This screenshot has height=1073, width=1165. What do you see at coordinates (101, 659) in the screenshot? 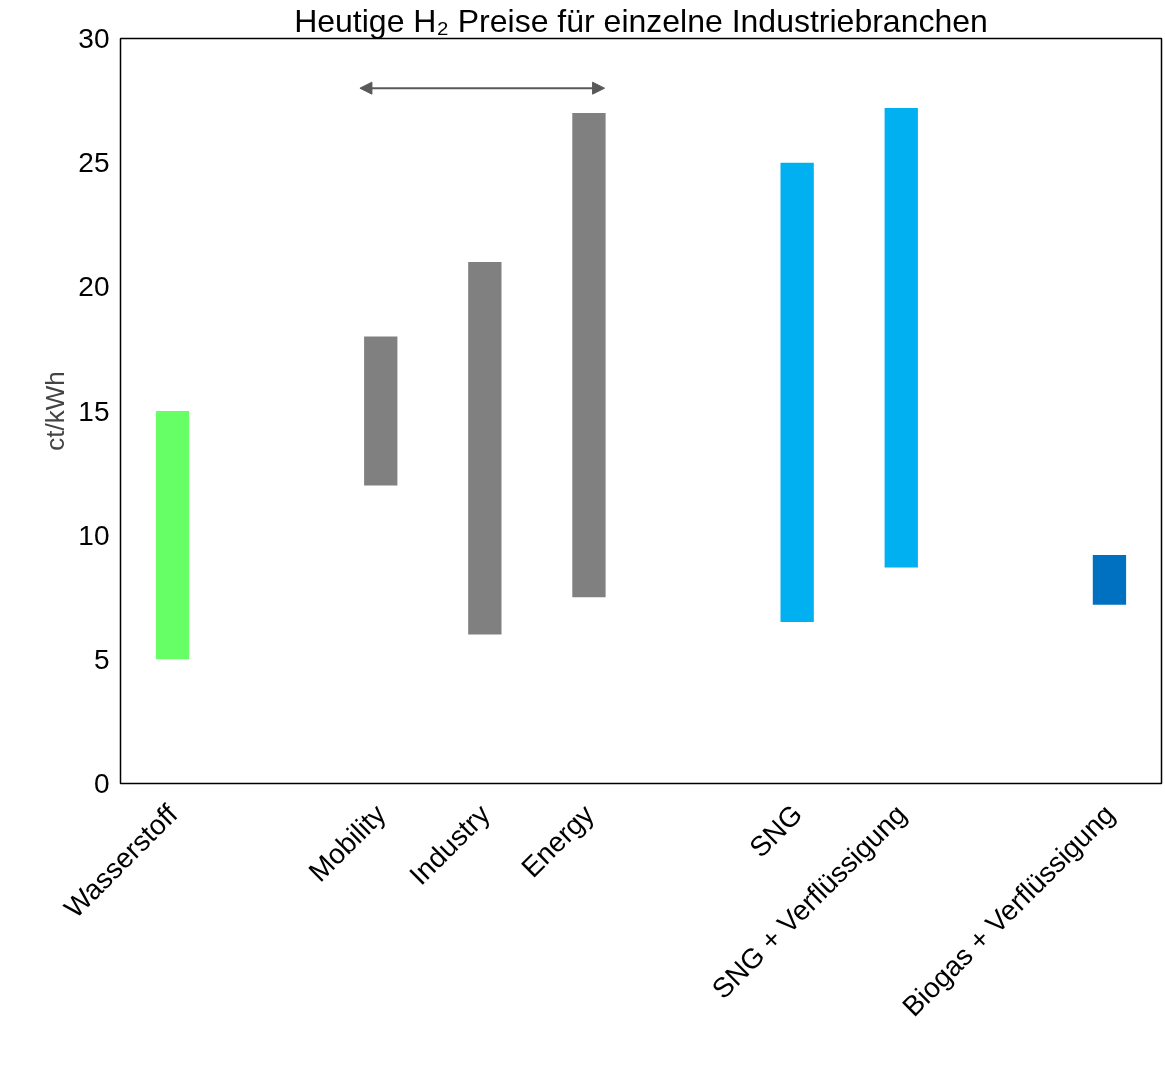
I see `y-tick-label: 5` at bounding box center [101, 659].